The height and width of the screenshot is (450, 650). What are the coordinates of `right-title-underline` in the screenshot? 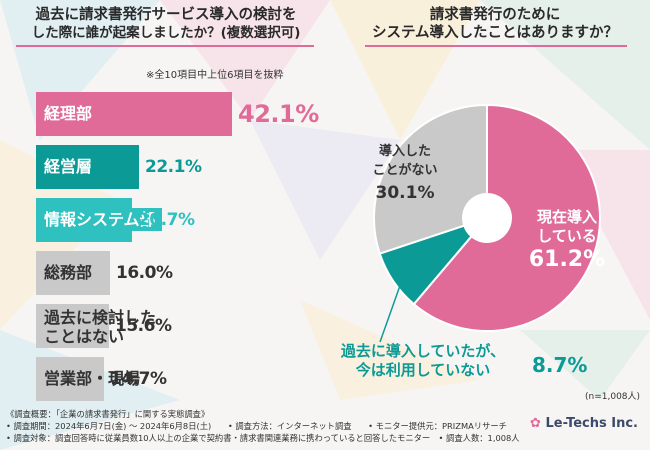 It's located at (496, 46).